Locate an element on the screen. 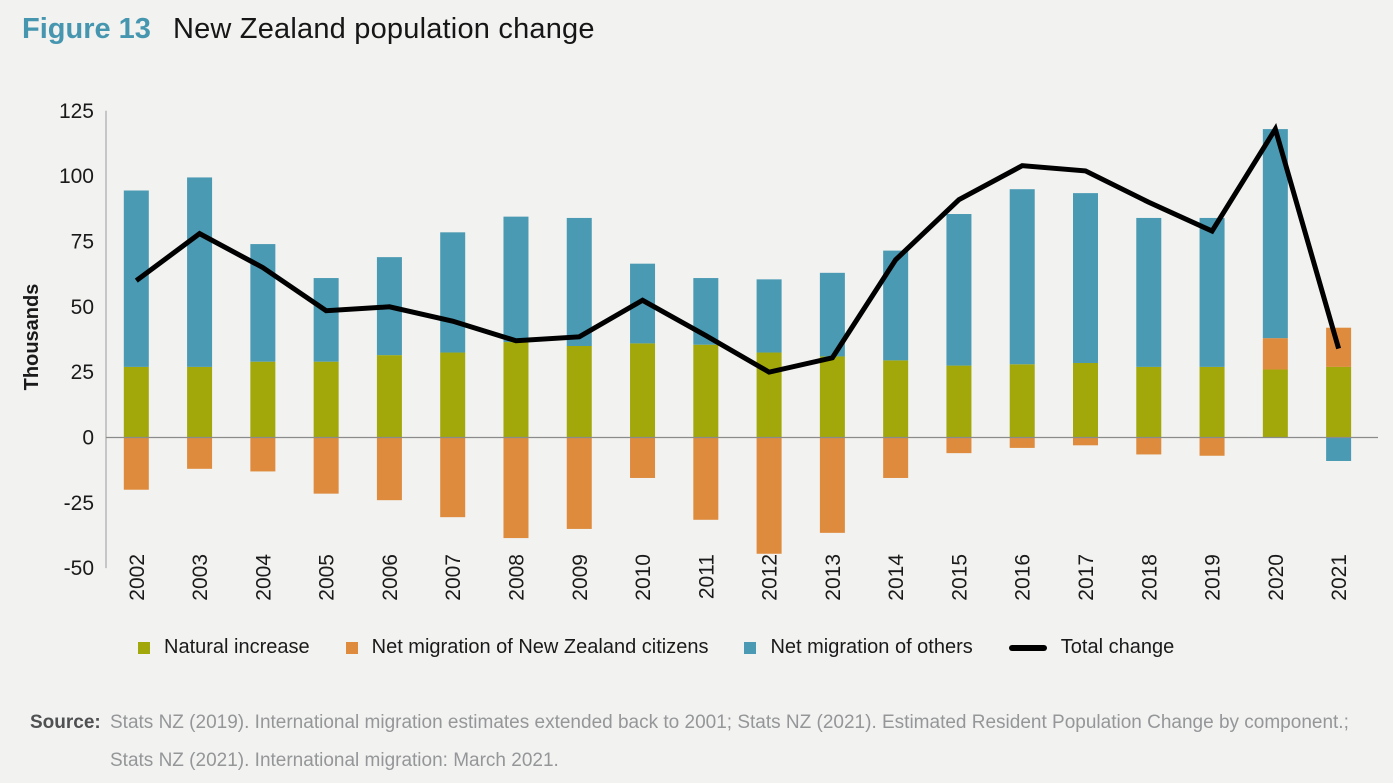 The width and height of the screenshot is (1393, 783). x-tick-label: 2006 is located at coordinates (390, 577).